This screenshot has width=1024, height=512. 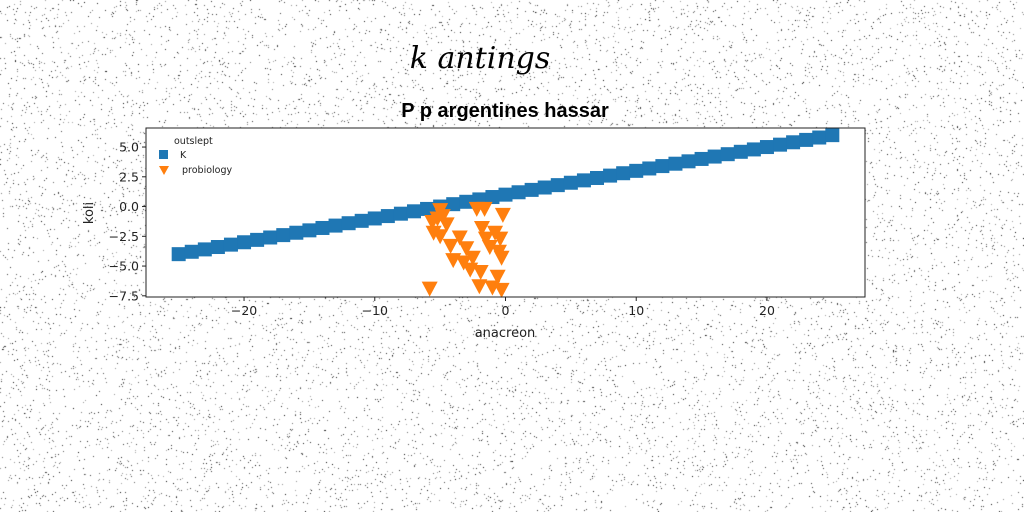 I want to click on legend-title: outslept, so click(x=193, y=141).